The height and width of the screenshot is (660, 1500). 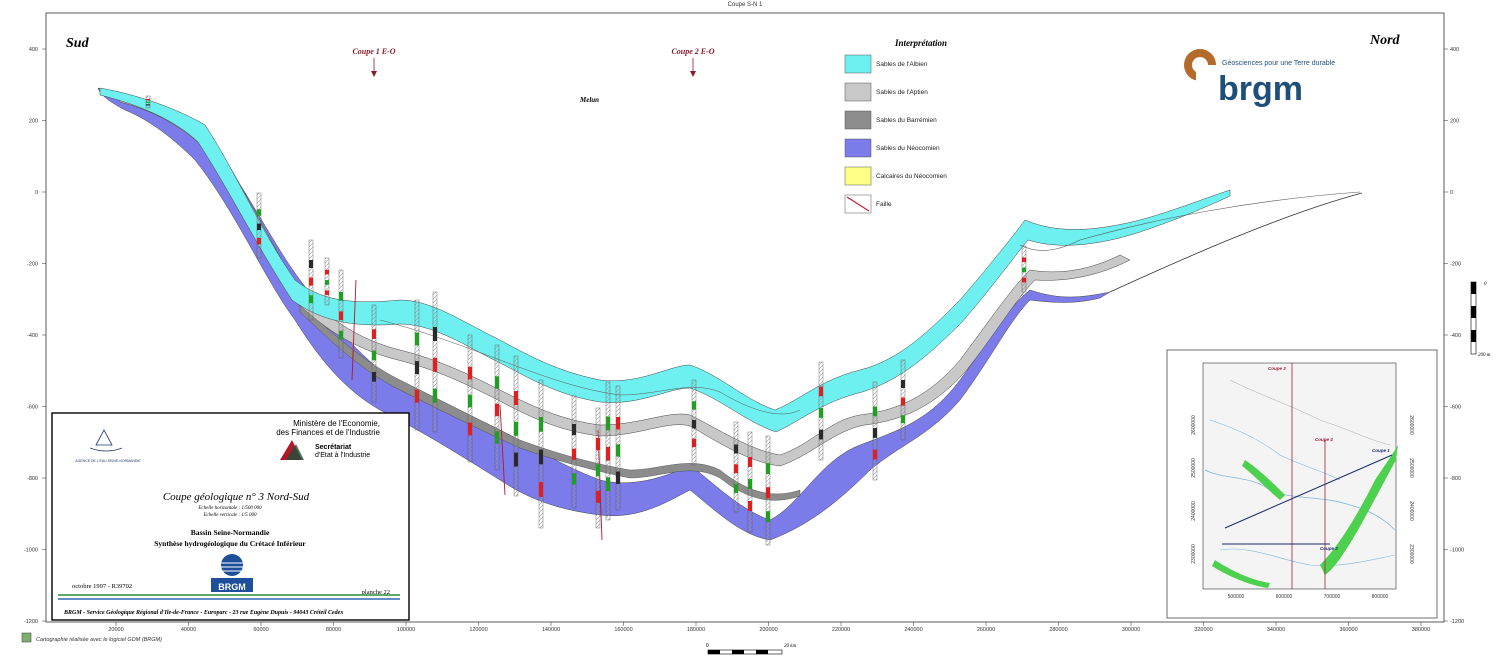 I want to click on legend-label: Sables du Barrémien, so click(x=906, y=120).